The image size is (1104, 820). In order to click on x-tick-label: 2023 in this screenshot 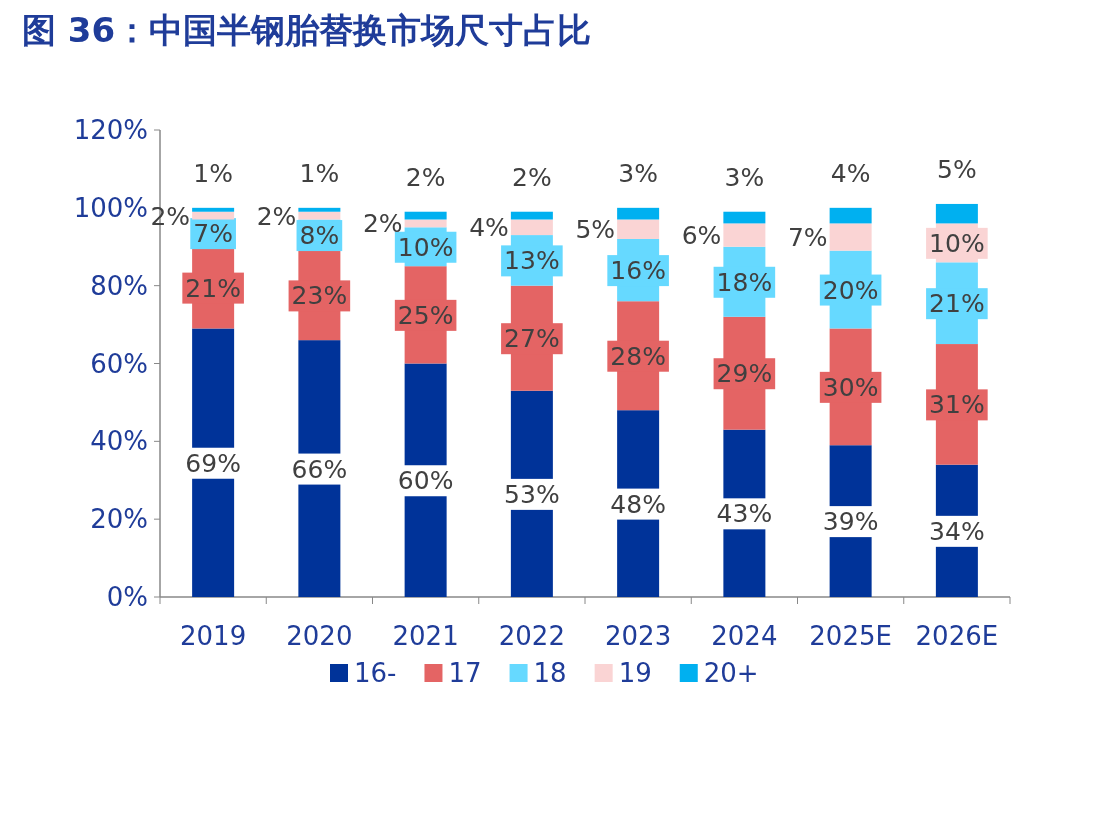, I will do `click(638, 636)`.